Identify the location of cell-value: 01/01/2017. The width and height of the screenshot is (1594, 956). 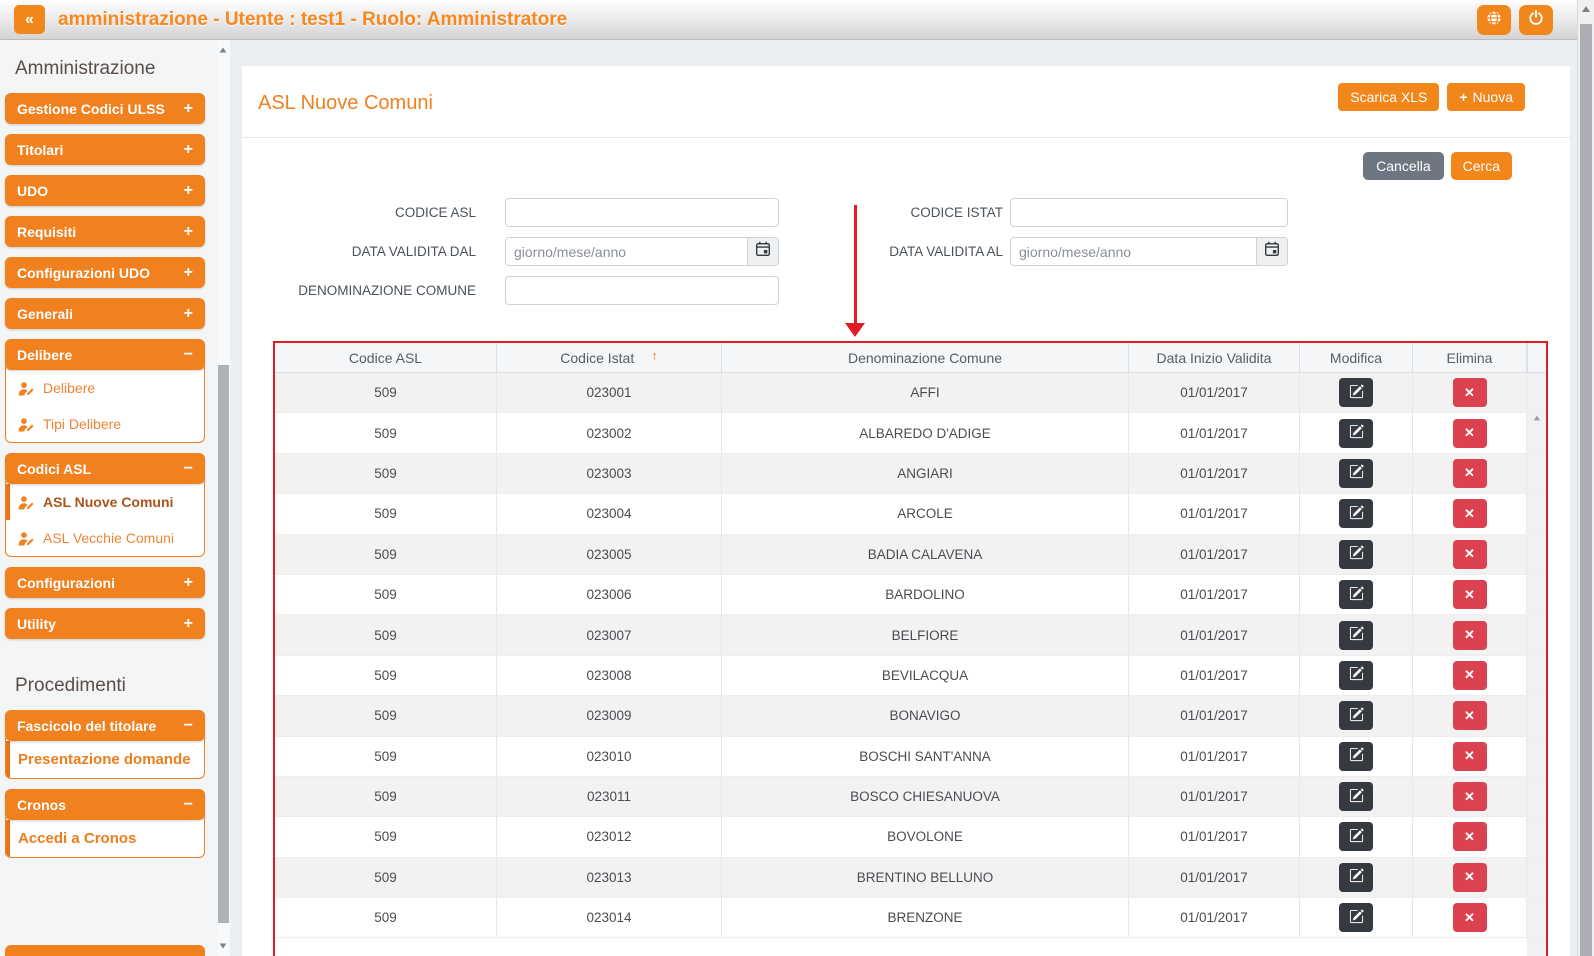
(1214, 756).